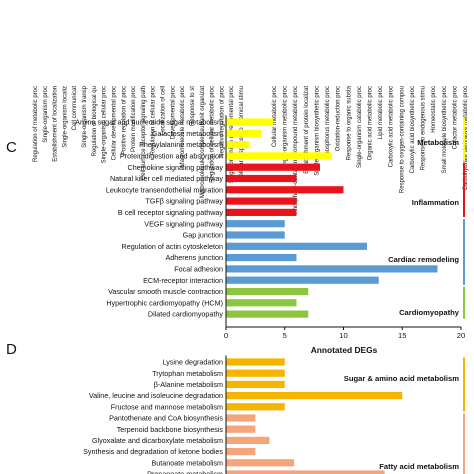  What do you see at coordinates (314, 416) in the screenshot?
I see `panel-d-bars` at bounding box center [314, 416].